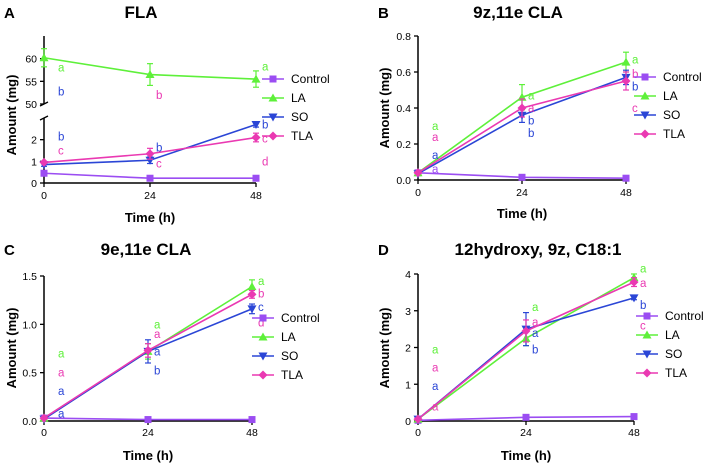  What do you see at coordinates (150, 68) in the screenshot?
I see `series-la` at bounding box center [150, 68].